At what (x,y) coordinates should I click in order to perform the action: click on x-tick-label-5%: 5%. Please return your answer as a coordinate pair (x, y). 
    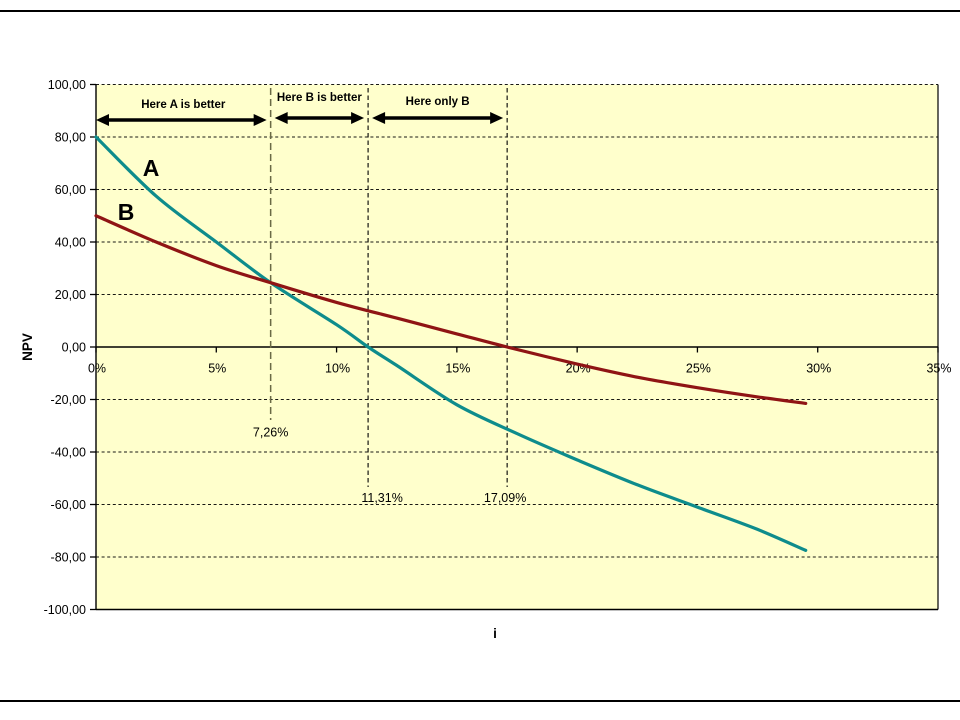
    Looking at the image, I should click on (217, 369).